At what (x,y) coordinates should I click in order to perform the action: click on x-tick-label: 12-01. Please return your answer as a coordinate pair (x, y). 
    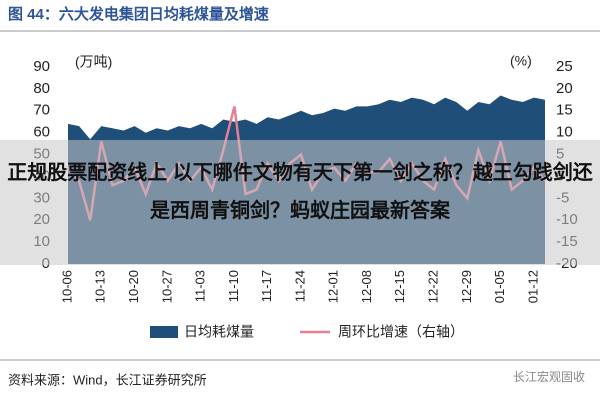
    Looking at the image, I should click on (333, 286).